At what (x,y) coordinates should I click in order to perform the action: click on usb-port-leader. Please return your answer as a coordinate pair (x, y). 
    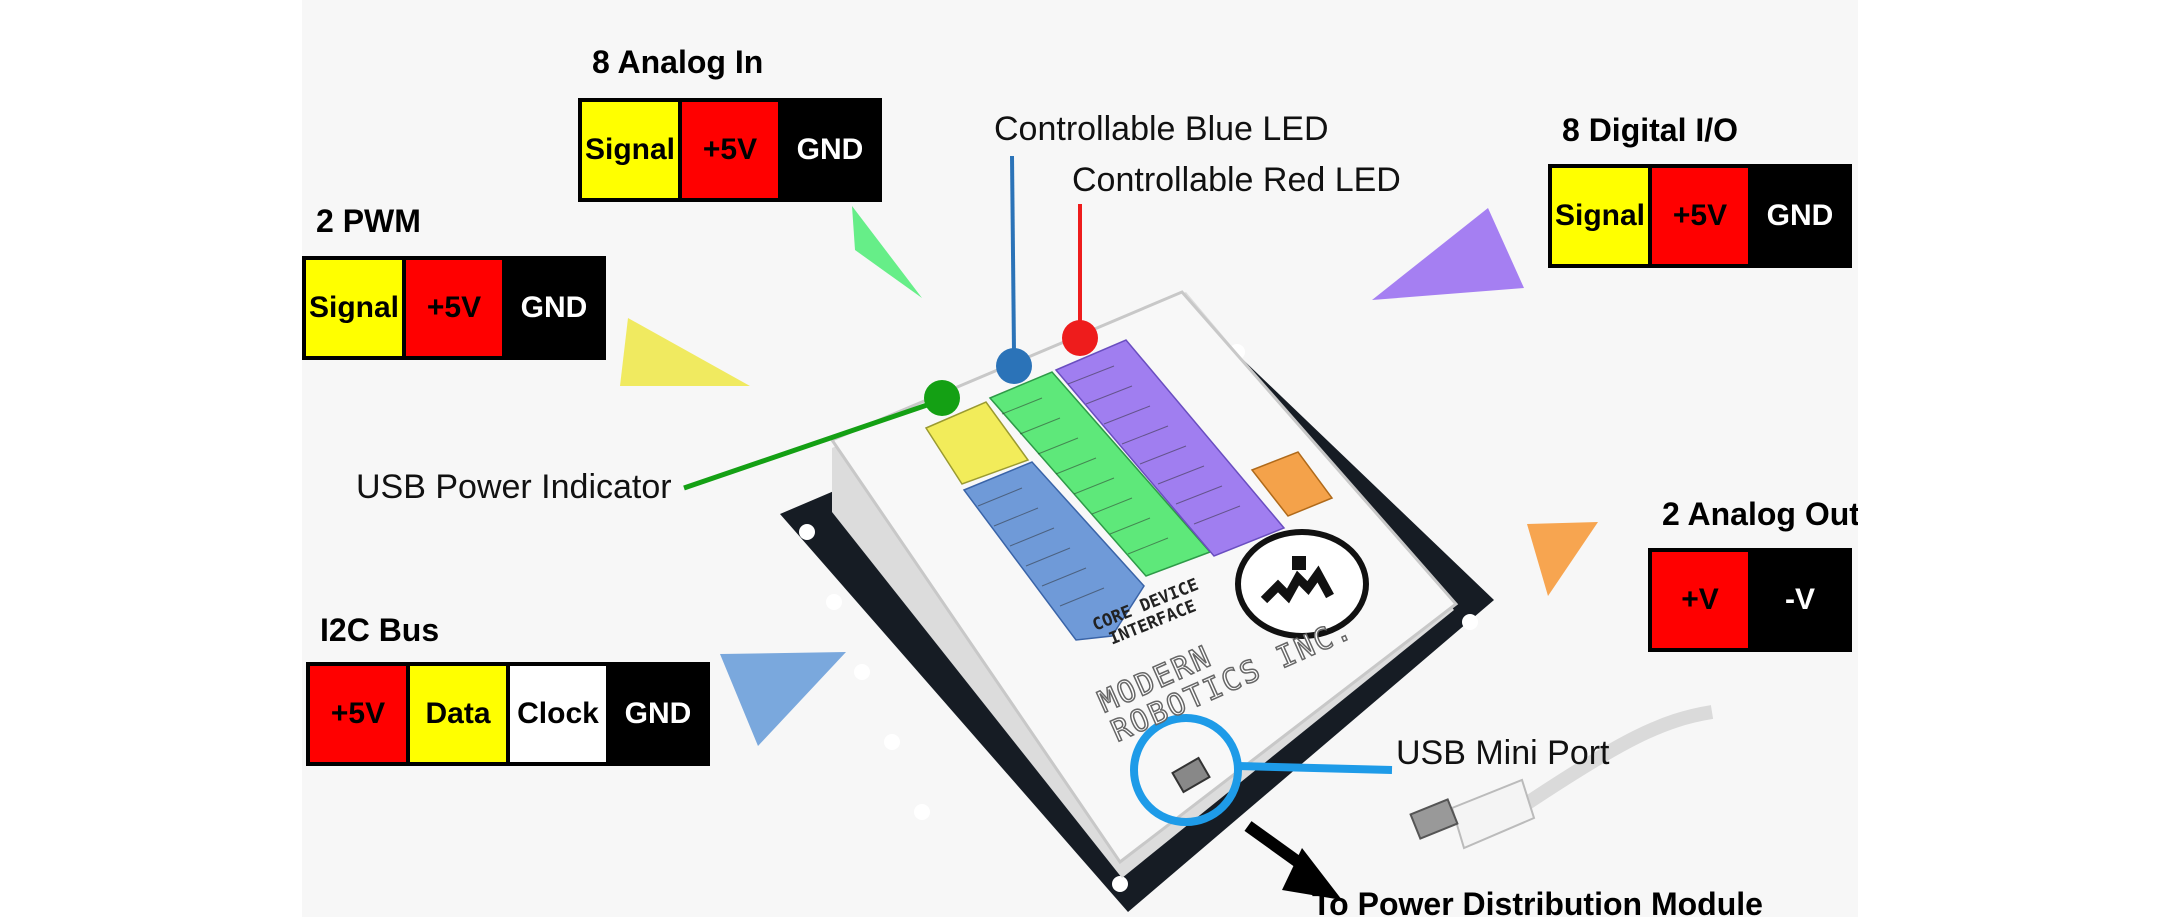
    Looking at the image, I should click on (1315, 768).